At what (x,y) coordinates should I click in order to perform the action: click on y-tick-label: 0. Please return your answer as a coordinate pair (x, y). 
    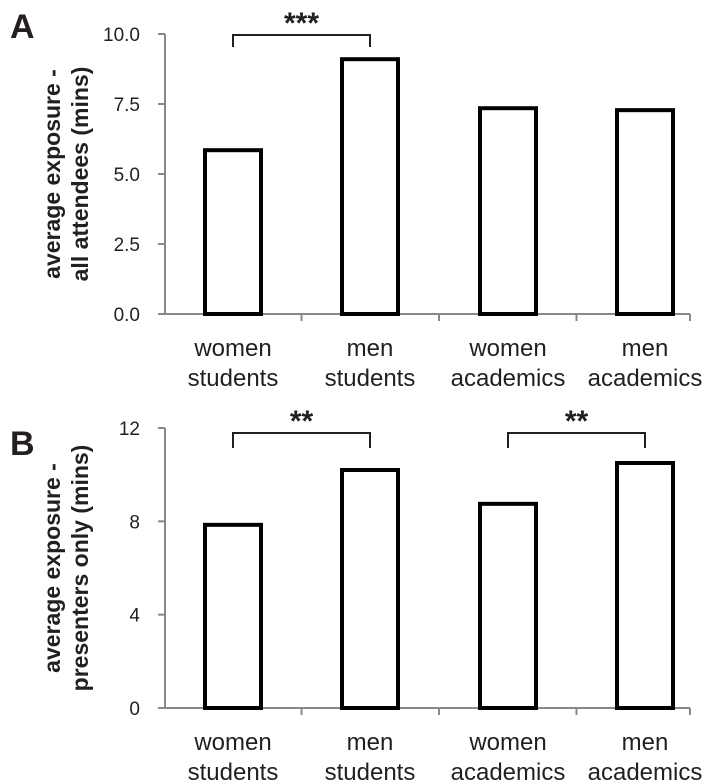
    Looking at the image, I should click on (134, 709).